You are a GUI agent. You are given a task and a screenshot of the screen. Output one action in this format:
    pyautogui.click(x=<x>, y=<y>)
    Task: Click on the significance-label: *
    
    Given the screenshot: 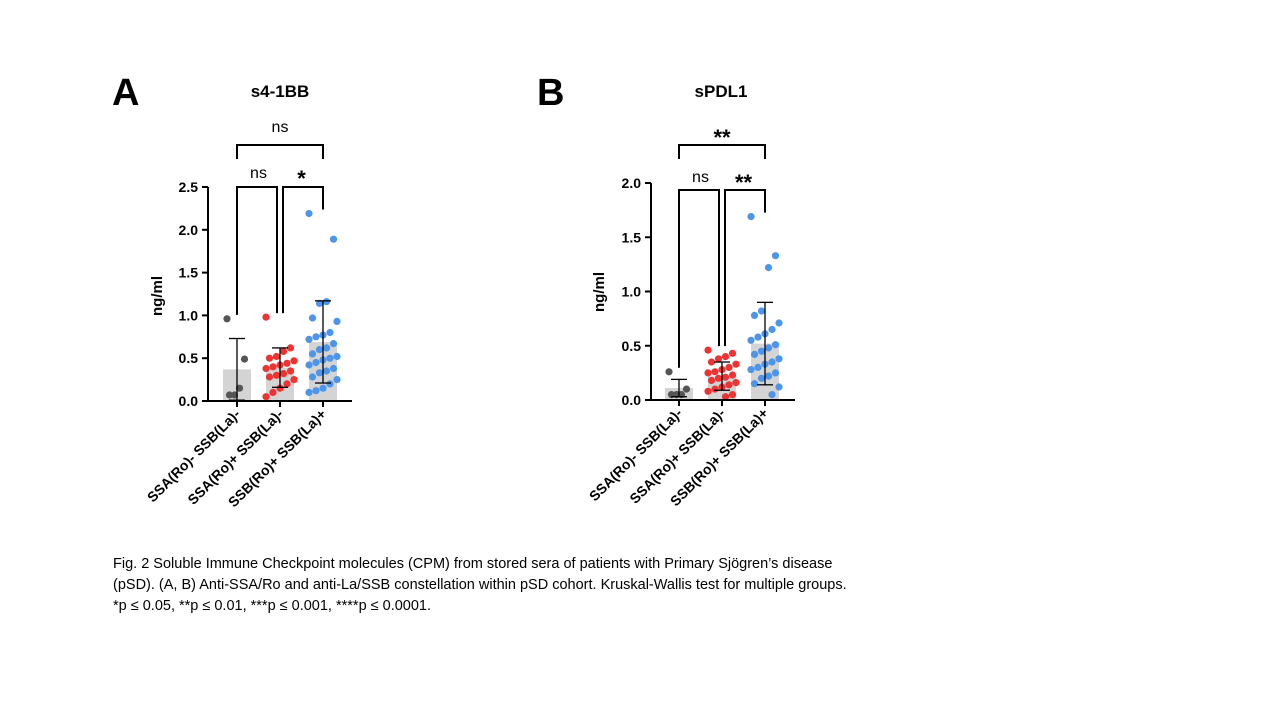 What is the action you would take?
    pyautogui.click(x=301, y=178)
    